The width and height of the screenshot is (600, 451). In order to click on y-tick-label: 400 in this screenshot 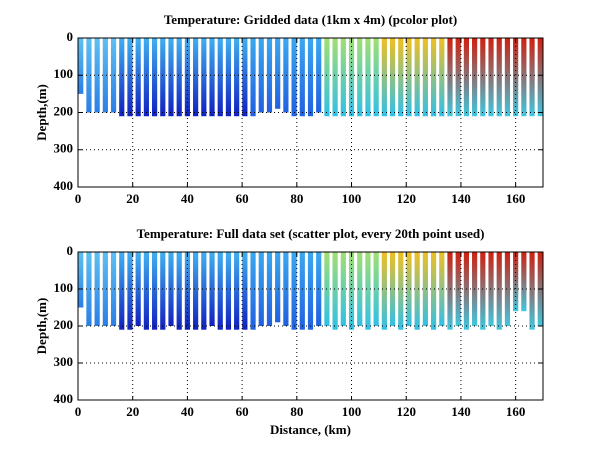, I will do `click(64, 185)`.